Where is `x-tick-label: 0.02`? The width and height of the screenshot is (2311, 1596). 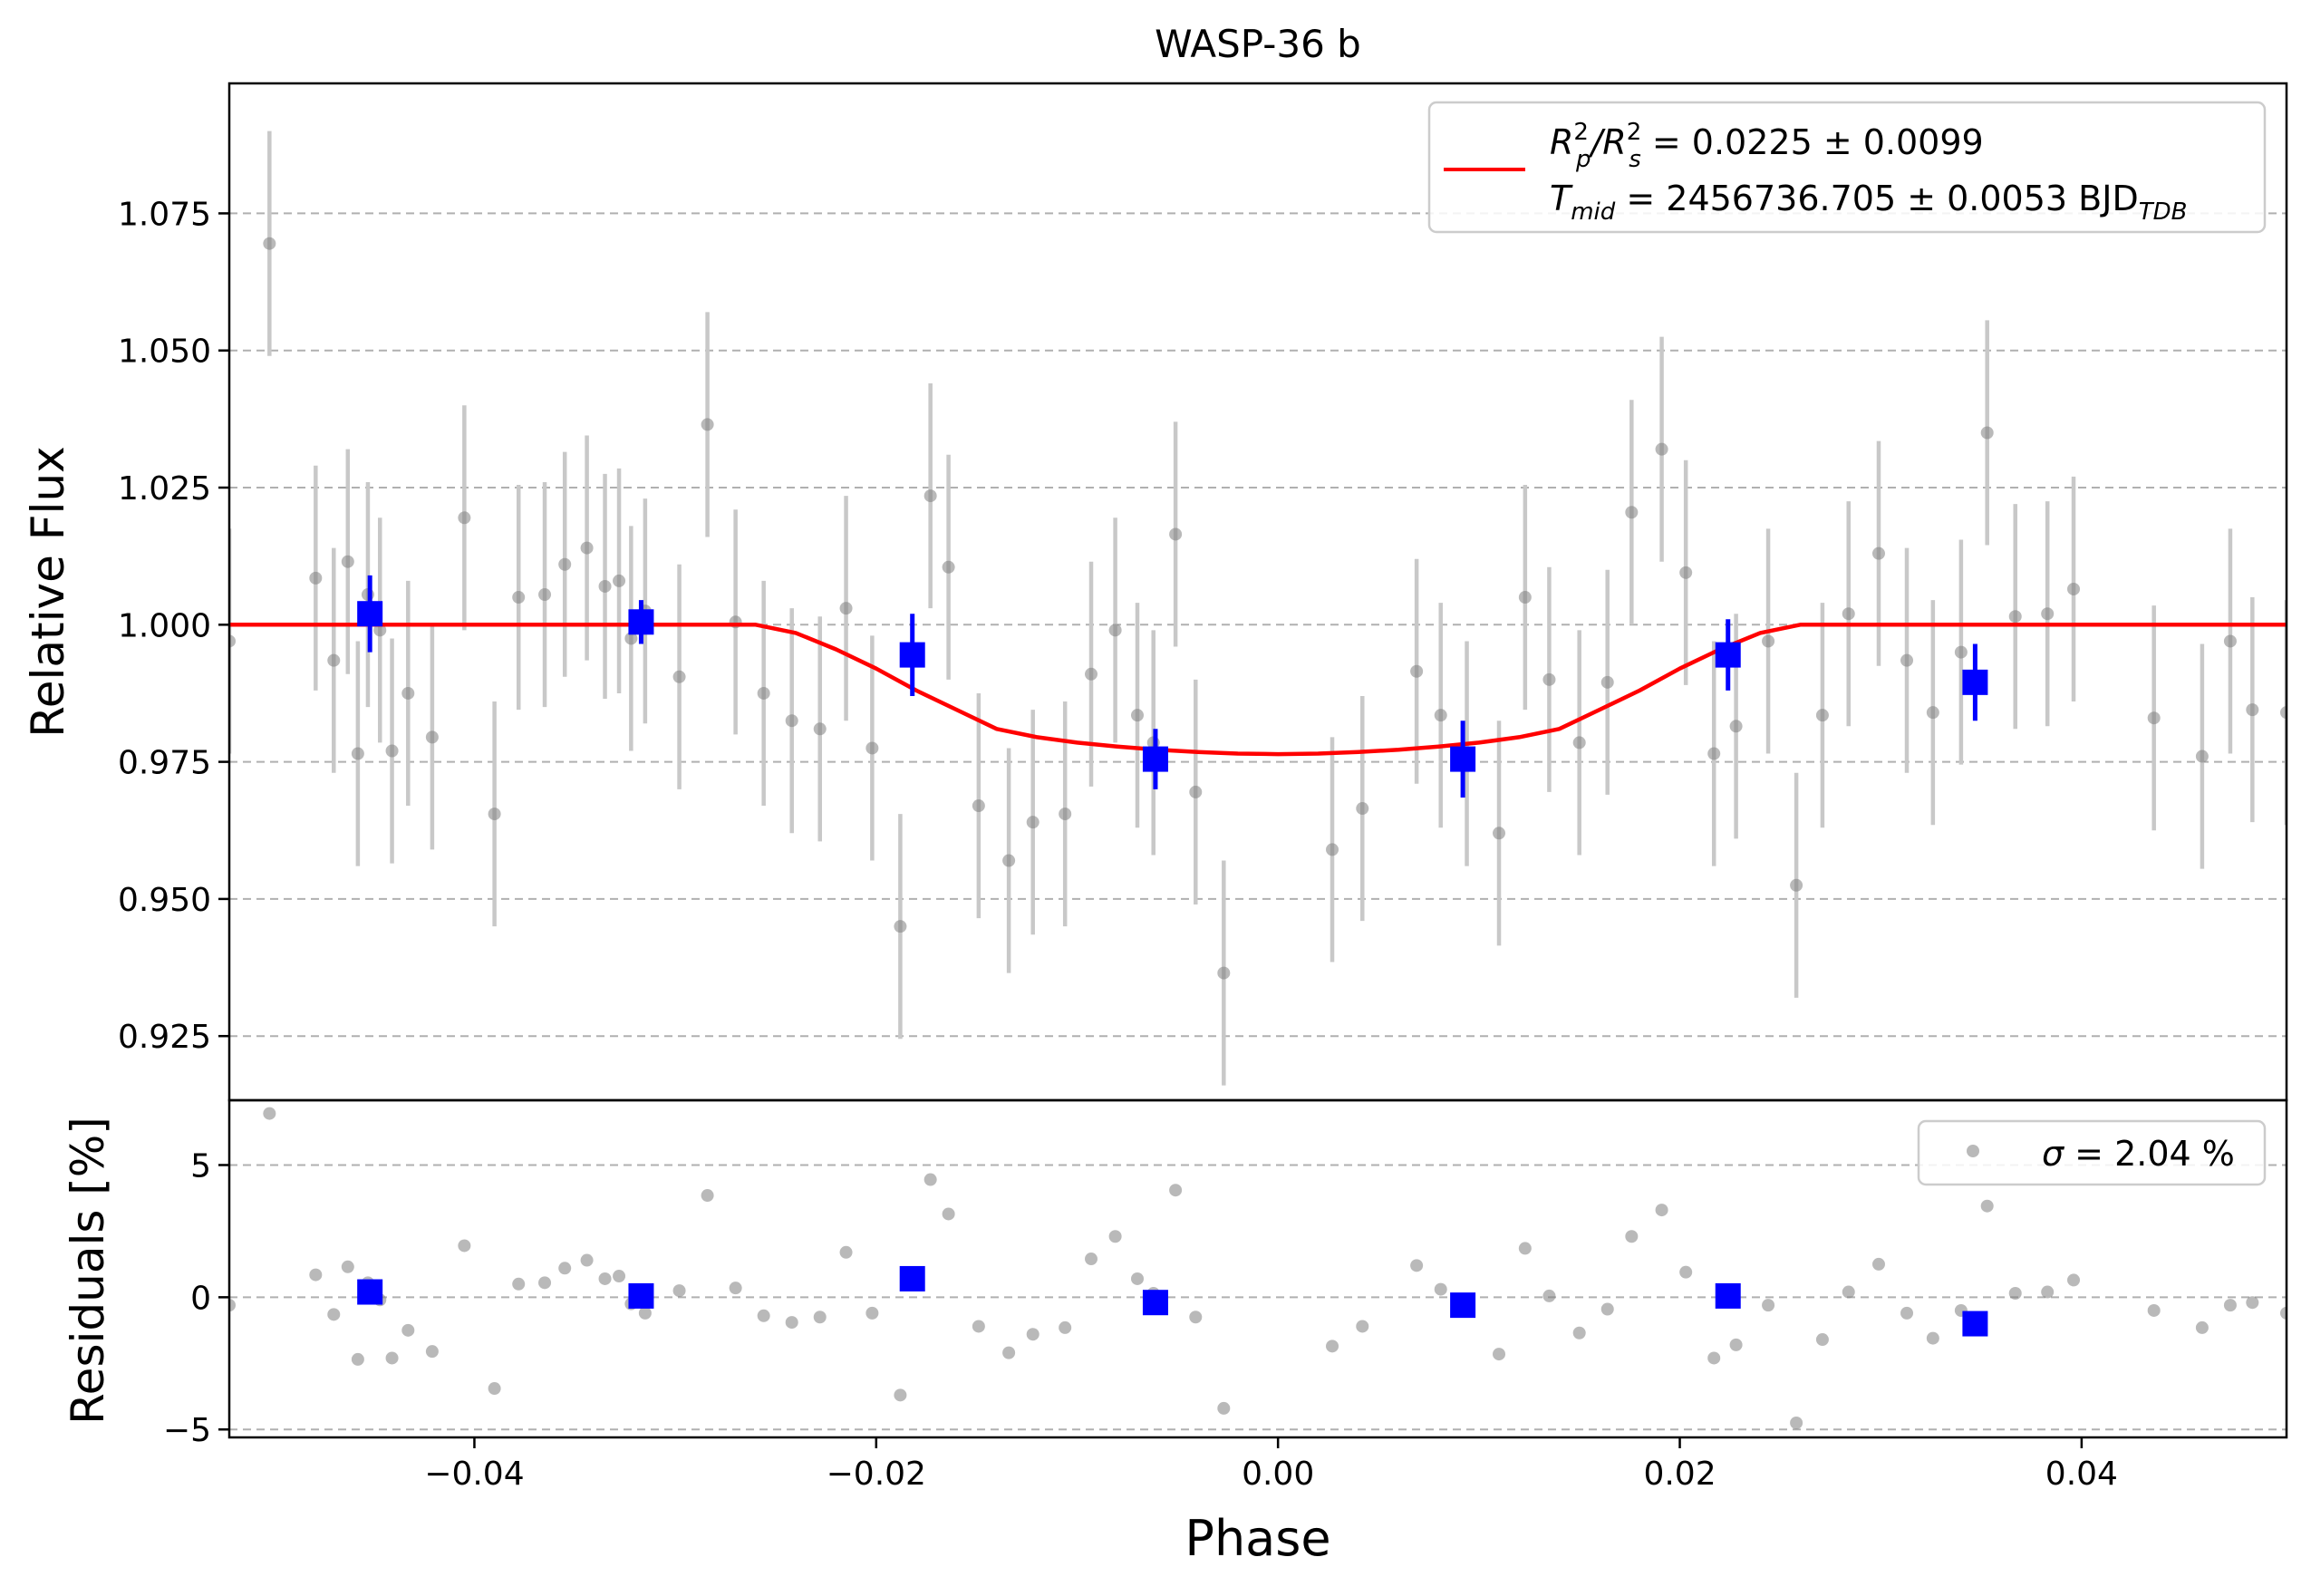 x-tick-label: 0.02 is located at coordinates (1680, 1474).